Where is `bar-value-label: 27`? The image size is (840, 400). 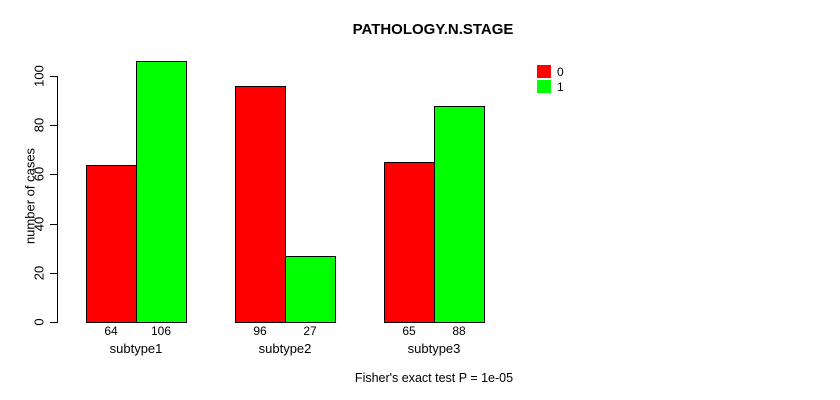
bar-value-label: 27 is located at coordinates (310, 331).